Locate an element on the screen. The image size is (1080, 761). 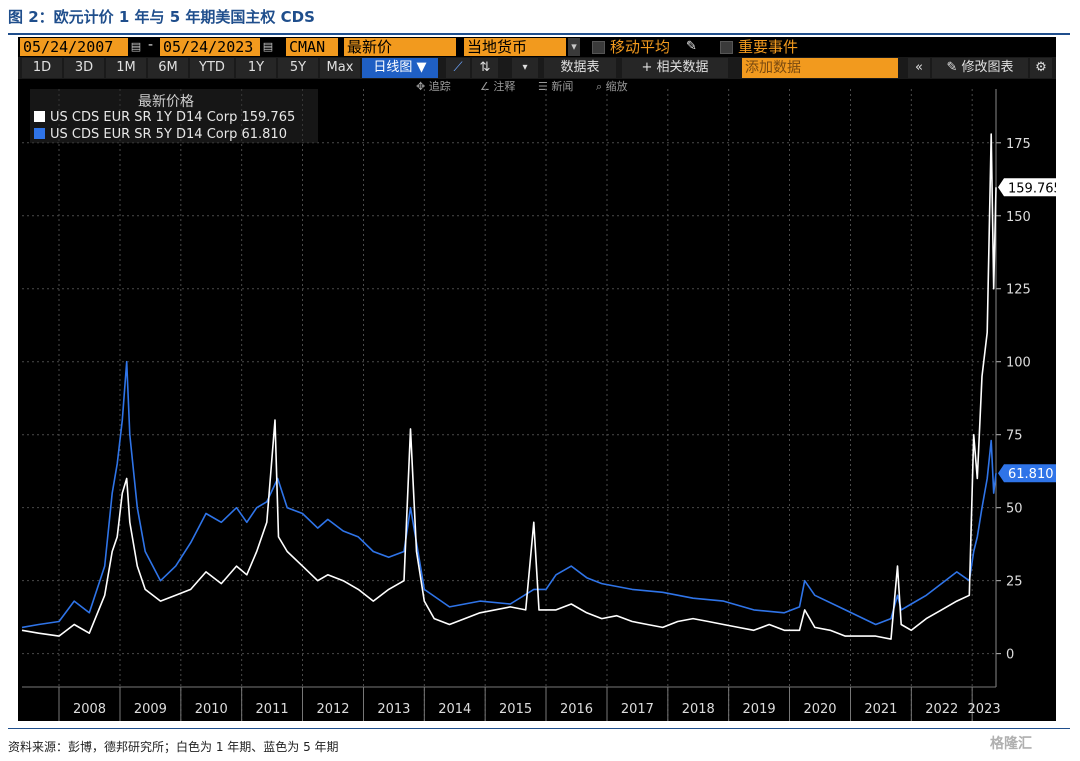
last-value-label-5y: 61.810 is located at coordinates (1031, 474).